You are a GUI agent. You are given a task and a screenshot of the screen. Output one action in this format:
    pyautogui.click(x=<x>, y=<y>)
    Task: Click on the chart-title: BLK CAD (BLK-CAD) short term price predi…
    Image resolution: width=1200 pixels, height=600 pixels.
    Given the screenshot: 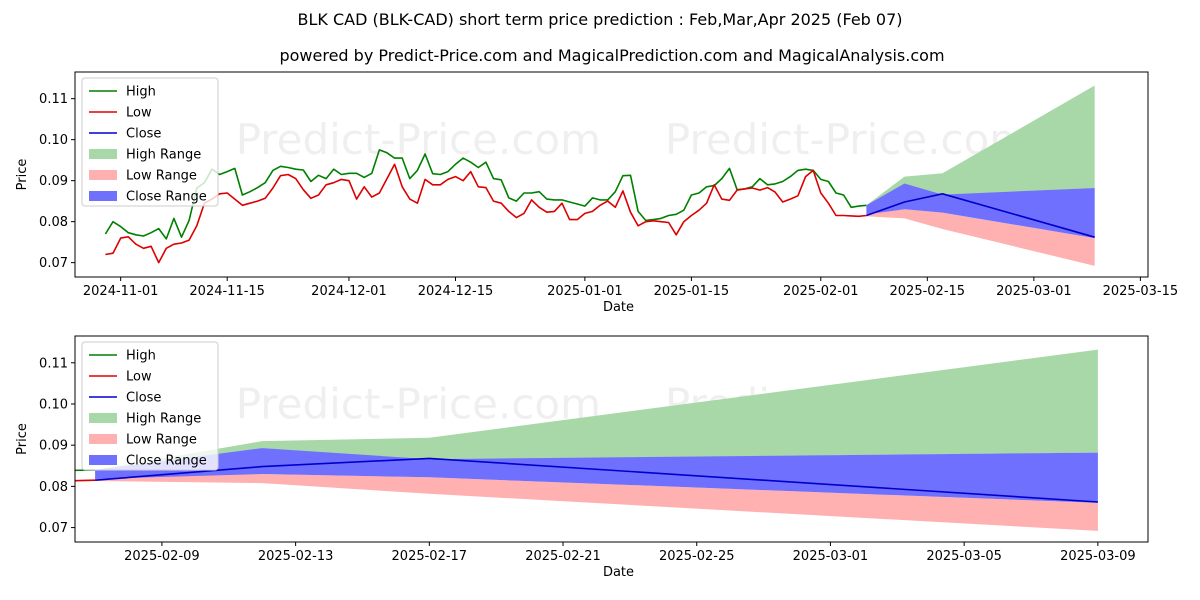 What is the action you would take?
    pyautogui.click(x=599, y=19)
    